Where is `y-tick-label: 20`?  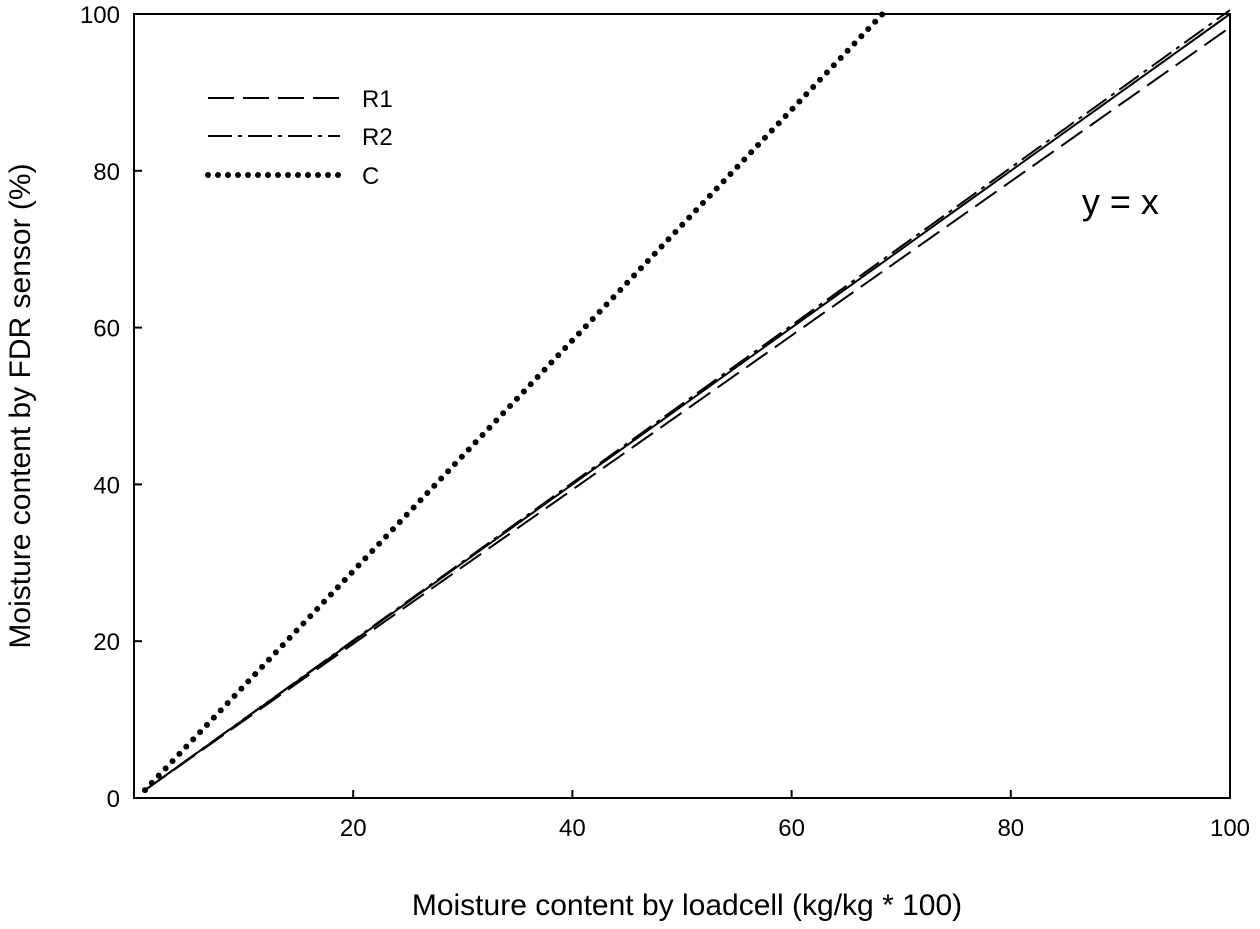
y-tick-label: 20 is located at coordinates (106, 642).